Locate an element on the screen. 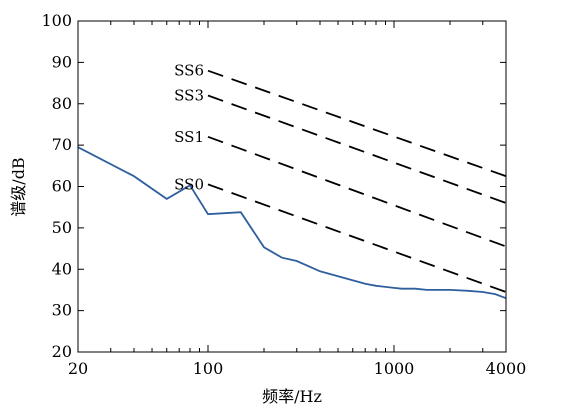  y-tick-label: 40 is located at coordinates (62, 268).